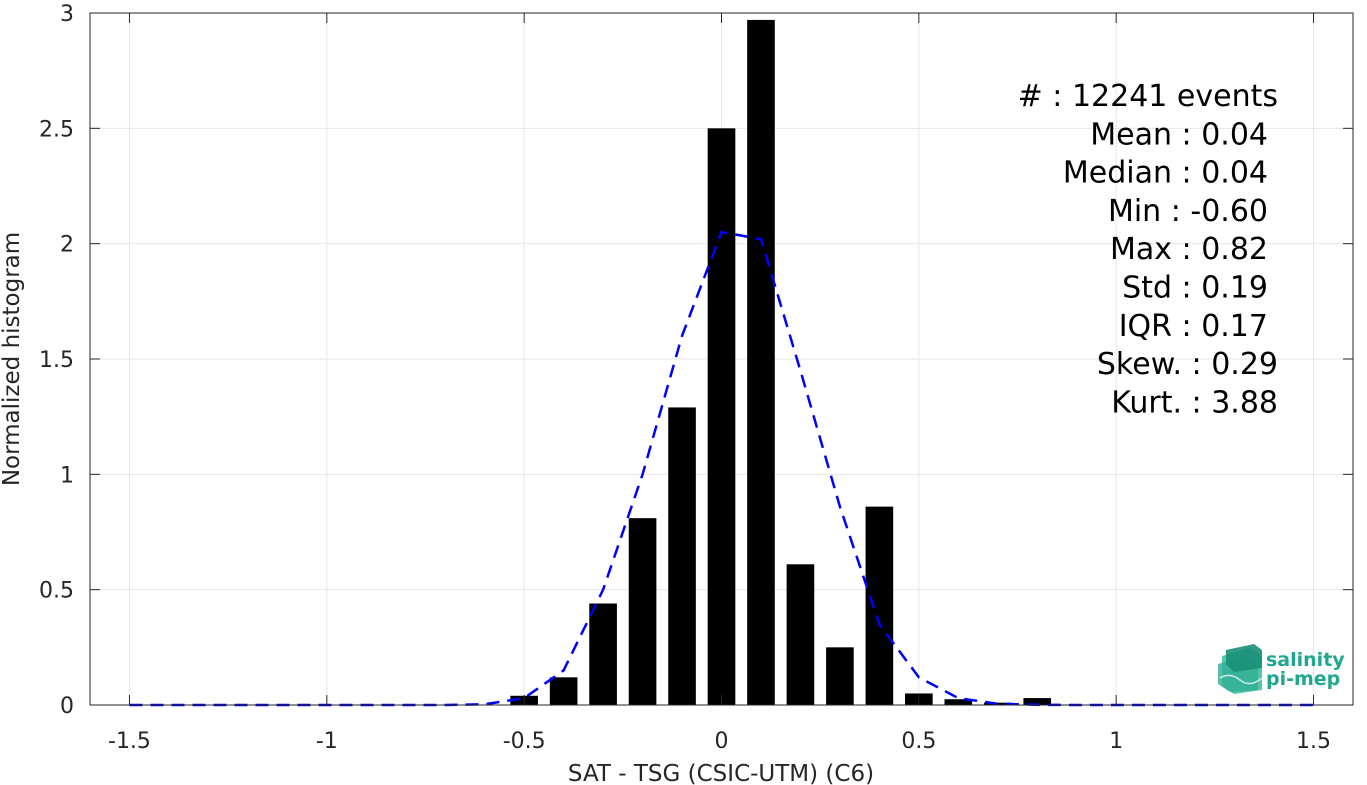  Describe the element at coordinates (1195, 288) in the screenshot. I see `stat-line: Std : 0.19` at that location.